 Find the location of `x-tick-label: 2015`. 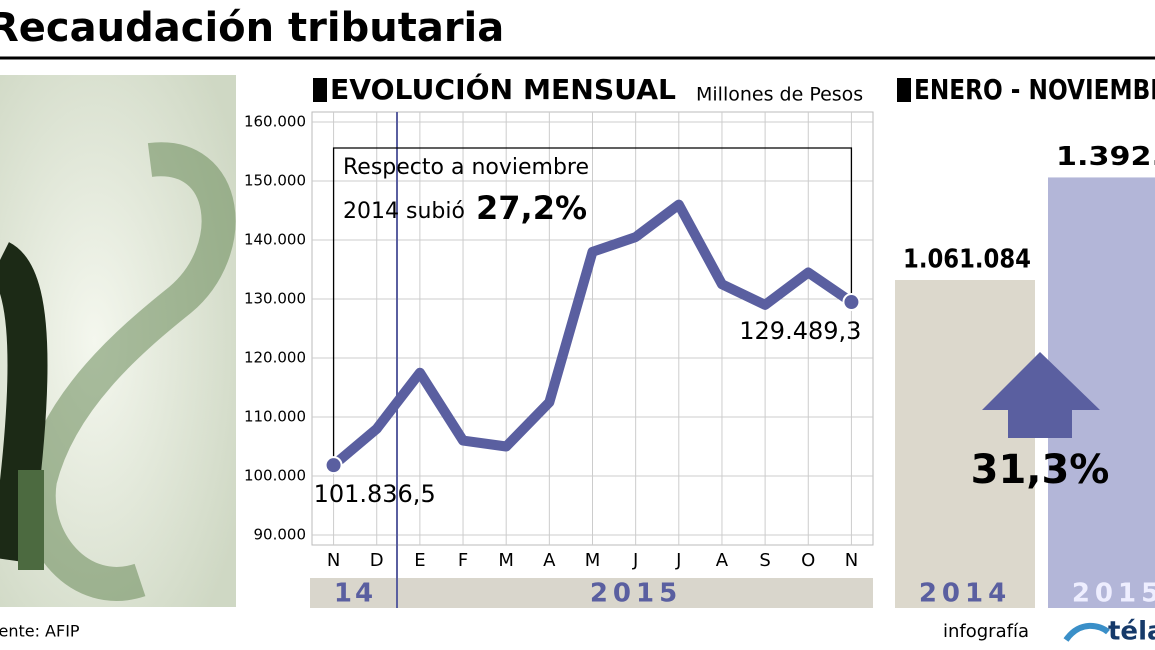

x-tick-label: 2015 is located at coordinates (1113, 594).